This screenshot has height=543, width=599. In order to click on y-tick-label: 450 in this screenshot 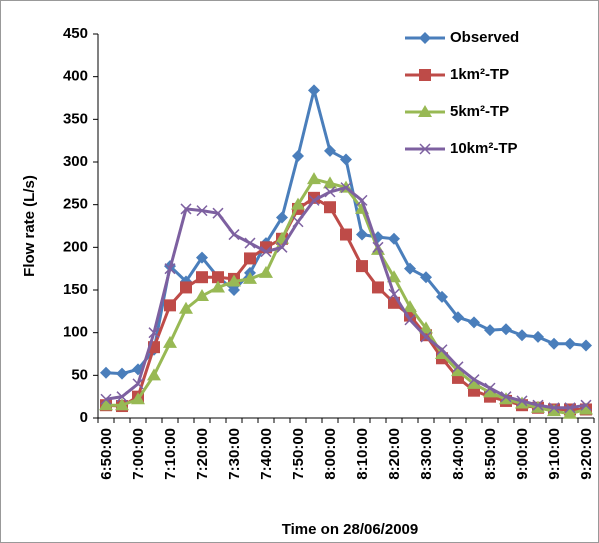, I will do `click(75, 33)`.